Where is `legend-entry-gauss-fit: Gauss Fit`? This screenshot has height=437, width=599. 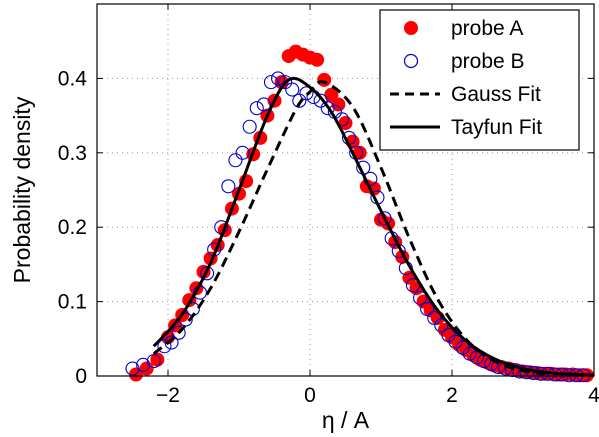 legend-entry-gauss-fit: Gauss Fit is located at coordinates (465, 94).